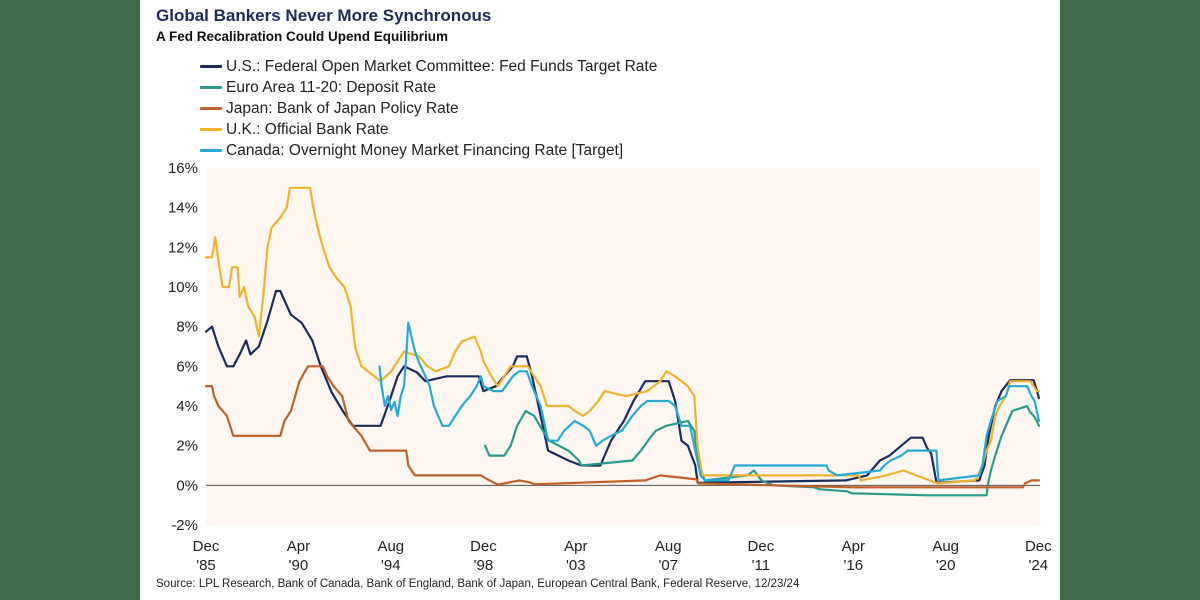 This screenshot has height=600, width=1200. Describe the element at coordinates (484, 565) in the screenshot. I see `x-tick-year: '98` at that location.